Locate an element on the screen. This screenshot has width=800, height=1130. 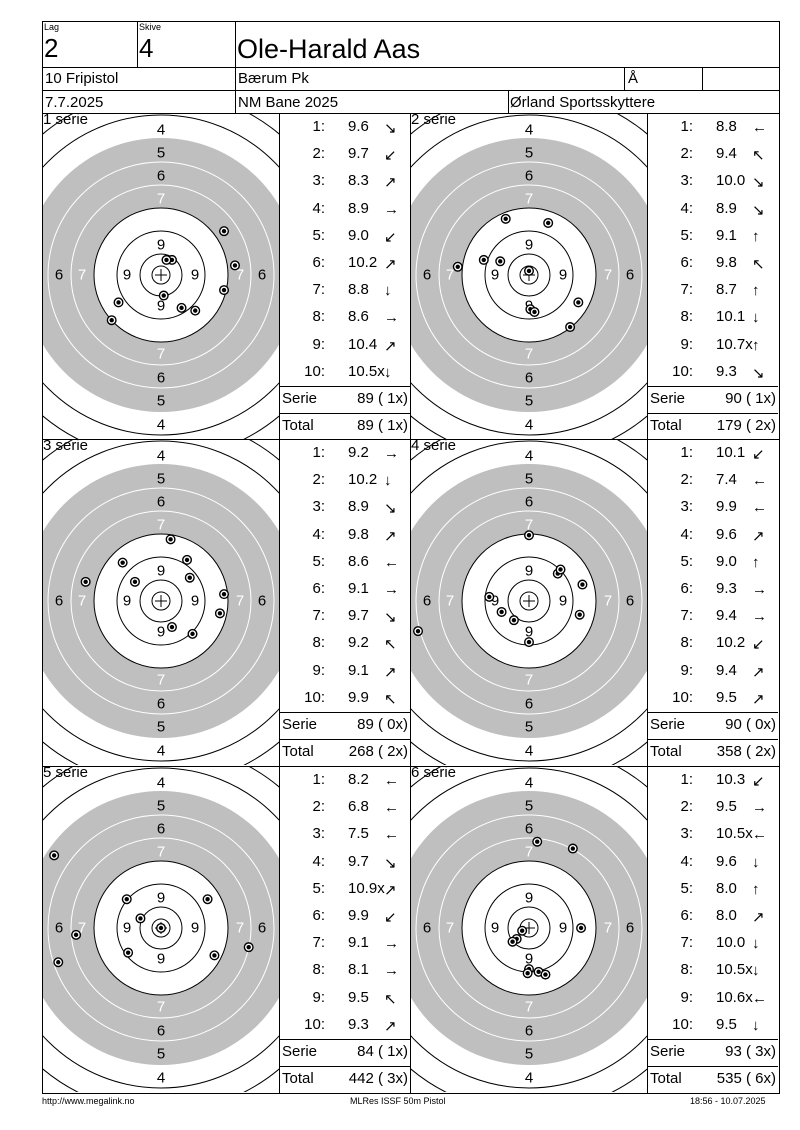
serie-sum-row: Serie 90 ( 1x) is located at coordinates (713, 401).